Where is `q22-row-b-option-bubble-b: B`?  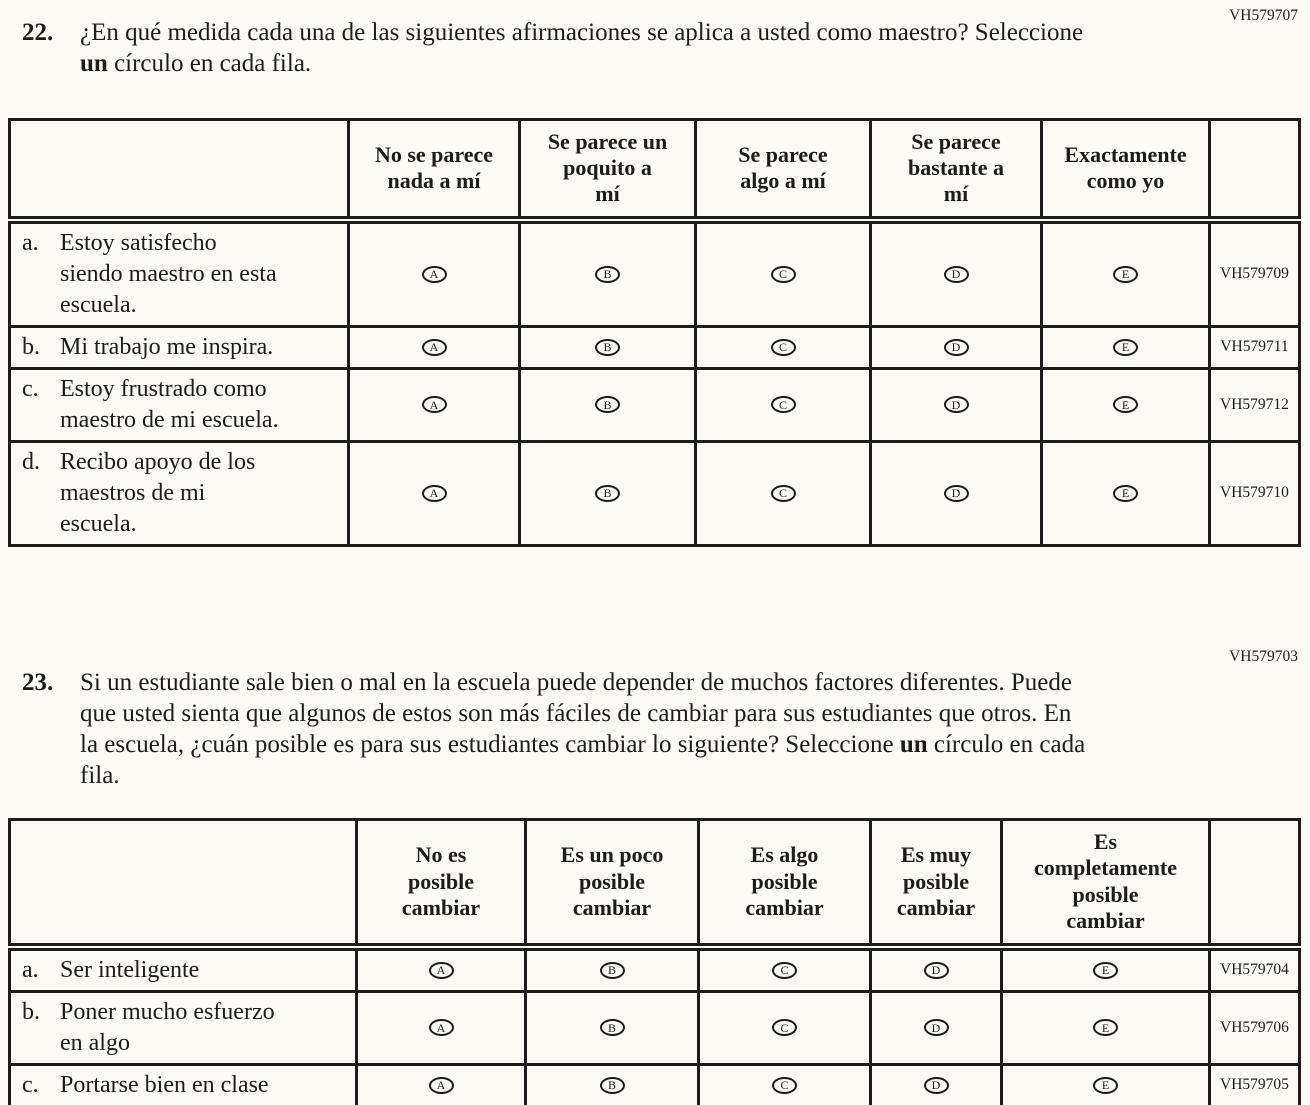 q22-row-b-option-bubble-b: B is located at coordinates (607, 347).